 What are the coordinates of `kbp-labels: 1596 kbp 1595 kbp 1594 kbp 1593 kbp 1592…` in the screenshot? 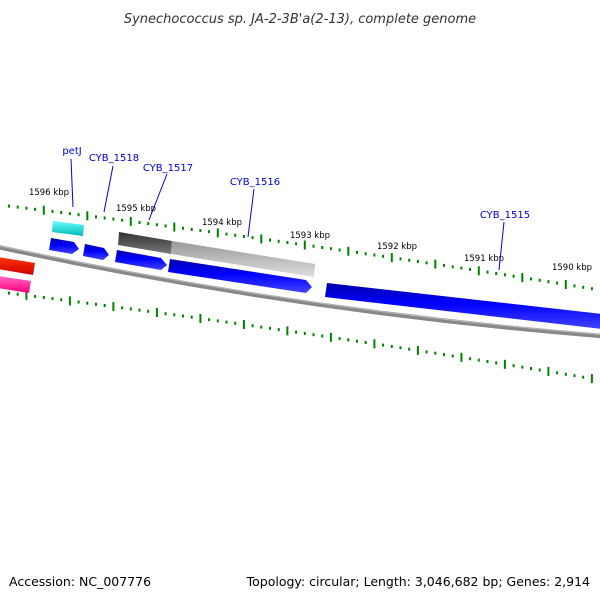 It's located at (310, 230).